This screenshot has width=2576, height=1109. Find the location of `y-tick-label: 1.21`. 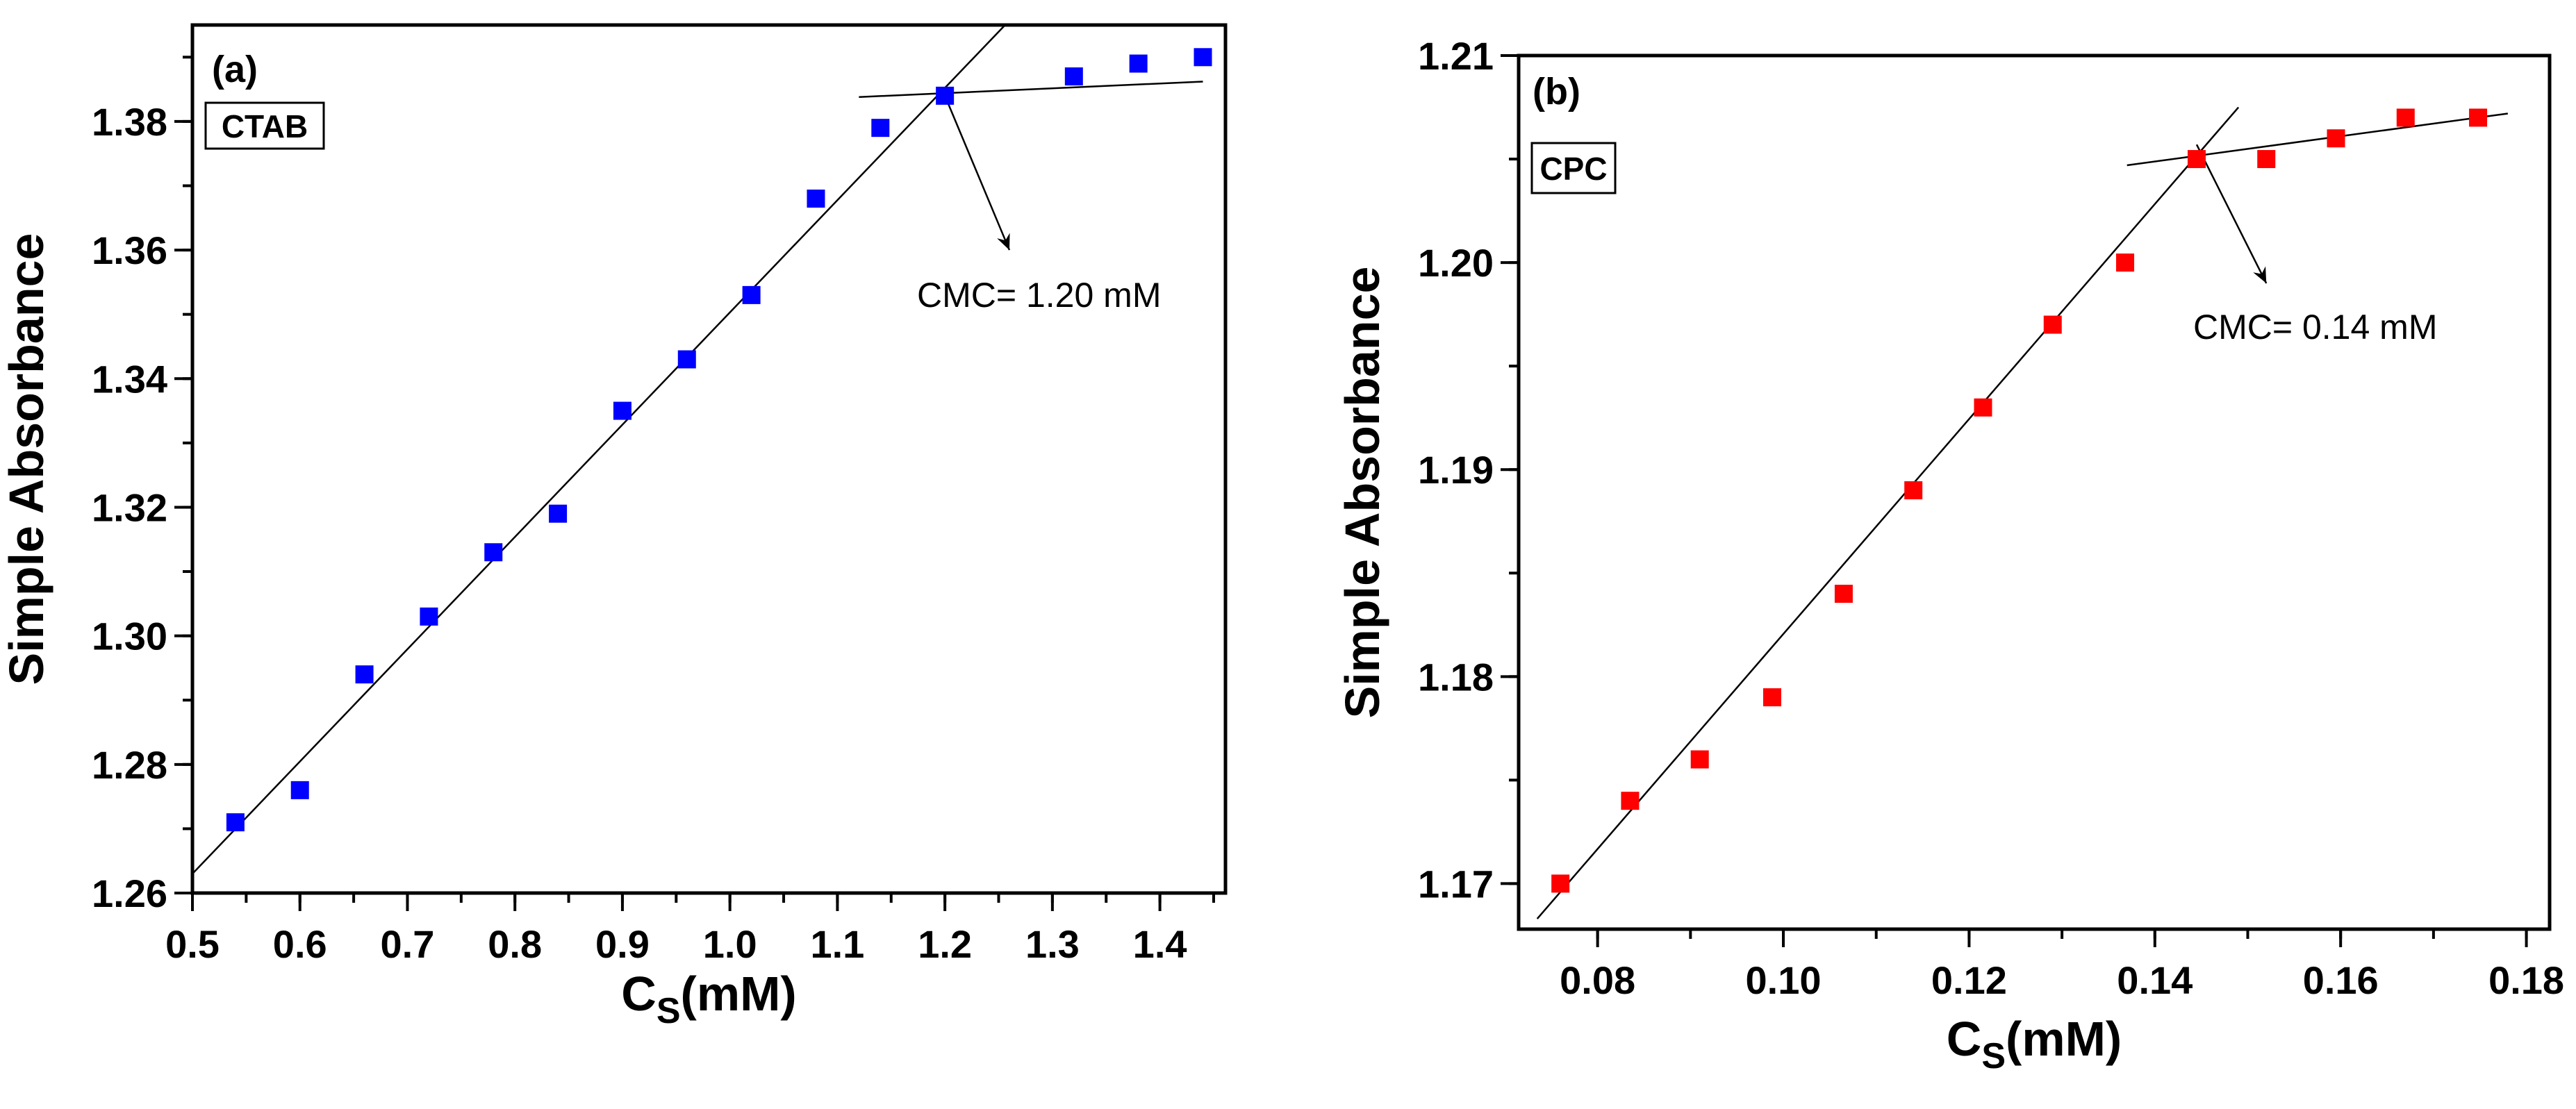

y-tick-label: 1.21 is located at coordinates (1456, 56).